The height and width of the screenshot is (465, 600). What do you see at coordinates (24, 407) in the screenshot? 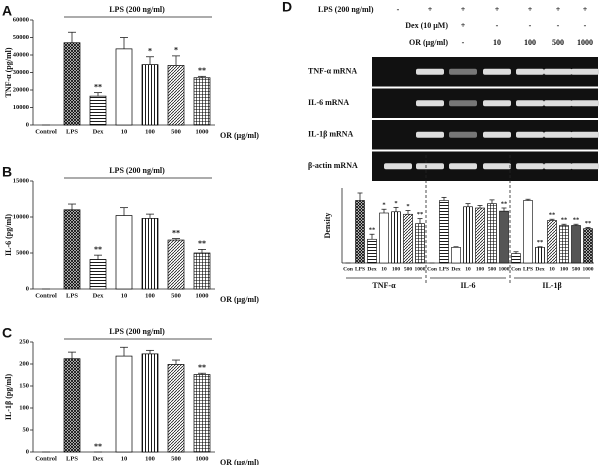
I see `y-tick-label: 100` at bounding box center [24, 407].